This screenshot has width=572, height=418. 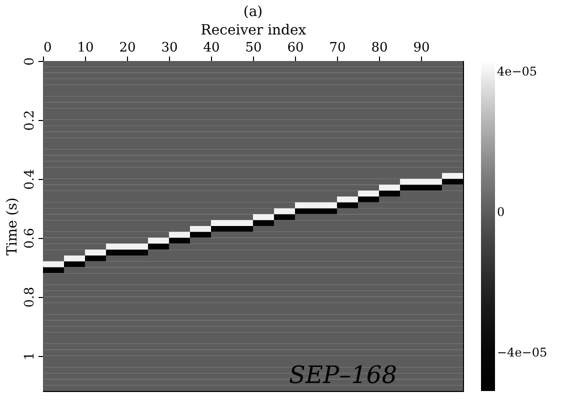 What do you see at coordinates (343, 375) in the screenshot?
I see `annotation: SEP–168` at bounding box center [343, 375].